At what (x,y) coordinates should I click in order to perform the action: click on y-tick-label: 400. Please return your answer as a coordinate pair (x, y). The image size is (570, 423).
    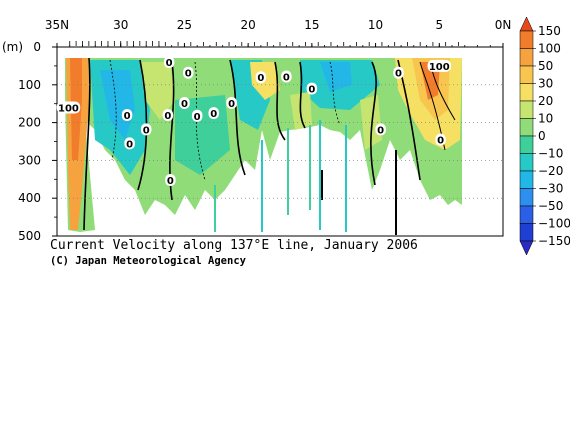
    Looking at the image, I should click on (29, 198).